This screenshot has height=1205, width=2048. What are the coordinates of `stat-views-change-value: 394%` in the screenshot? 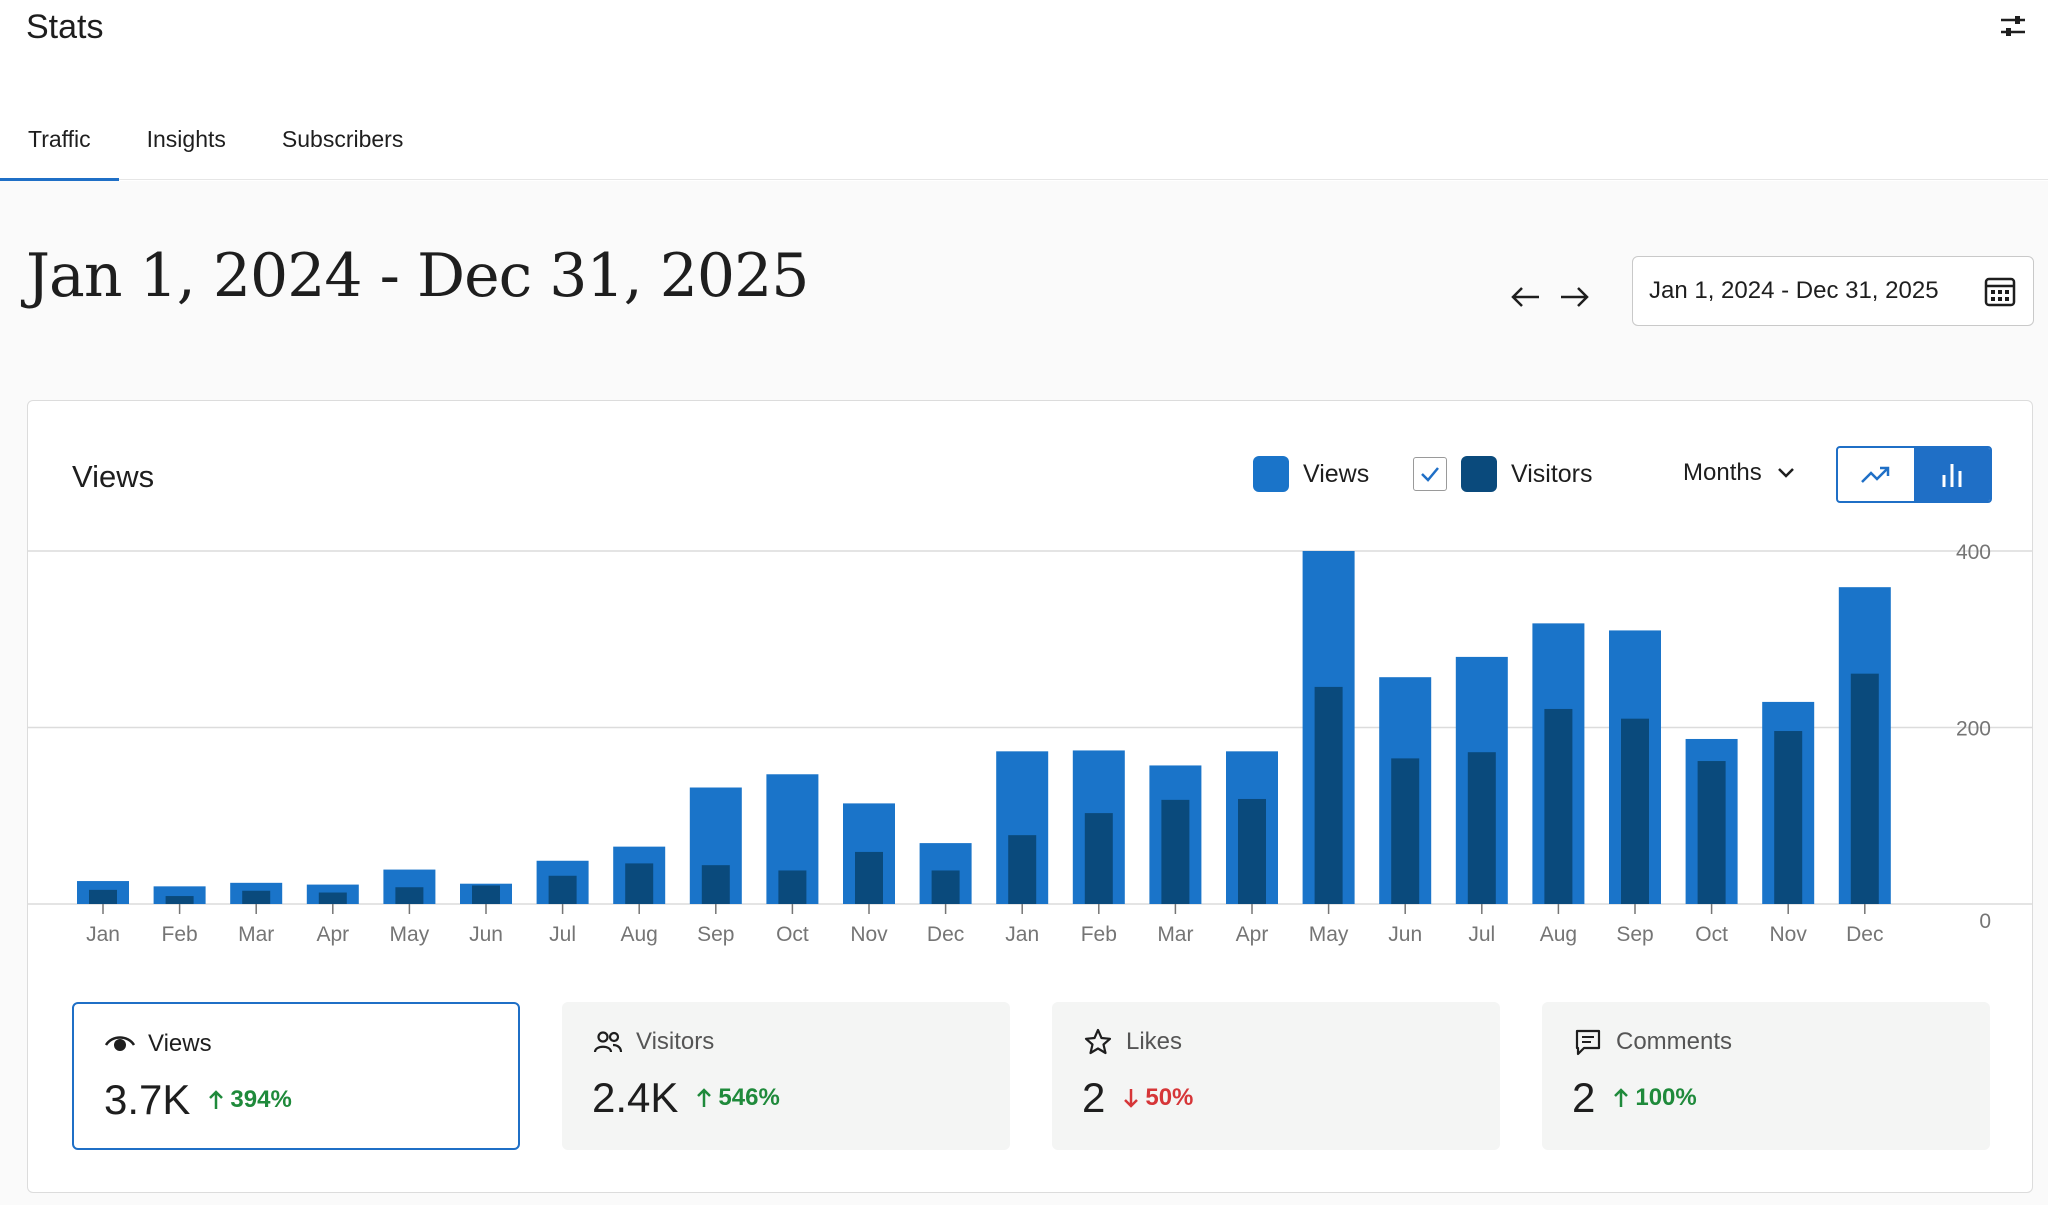 It's located at (261, 1099).